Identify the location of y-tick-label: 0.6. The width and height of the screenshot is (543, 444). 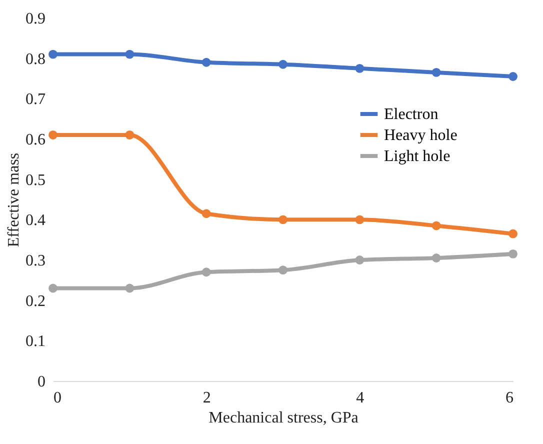
(36, 140).